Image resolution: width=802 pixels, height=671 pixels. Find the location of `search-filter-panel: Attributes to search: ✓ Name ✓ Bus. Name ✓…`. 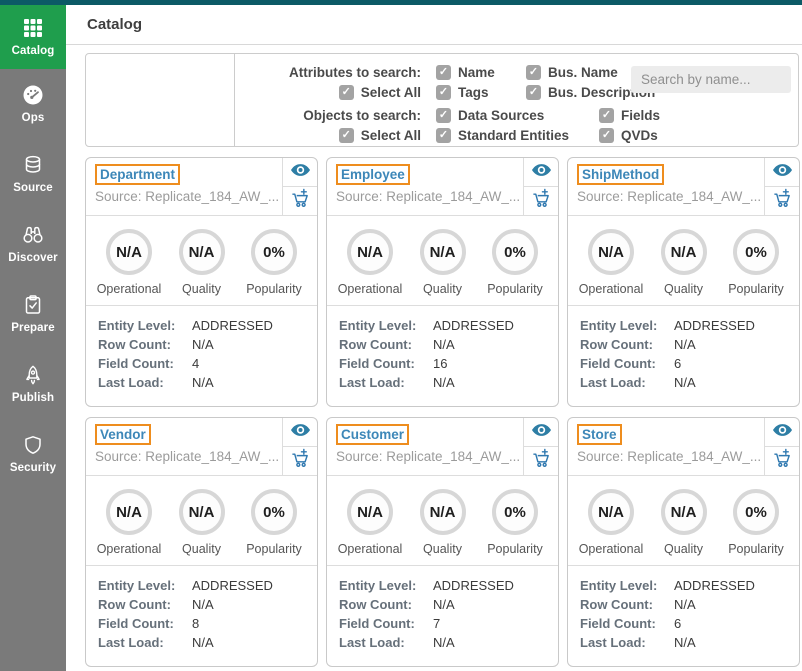

search-filter-panel: Attributes to search: ✓ Name ✓ Bus. Name ✓… is located at coordinates (442, 100).